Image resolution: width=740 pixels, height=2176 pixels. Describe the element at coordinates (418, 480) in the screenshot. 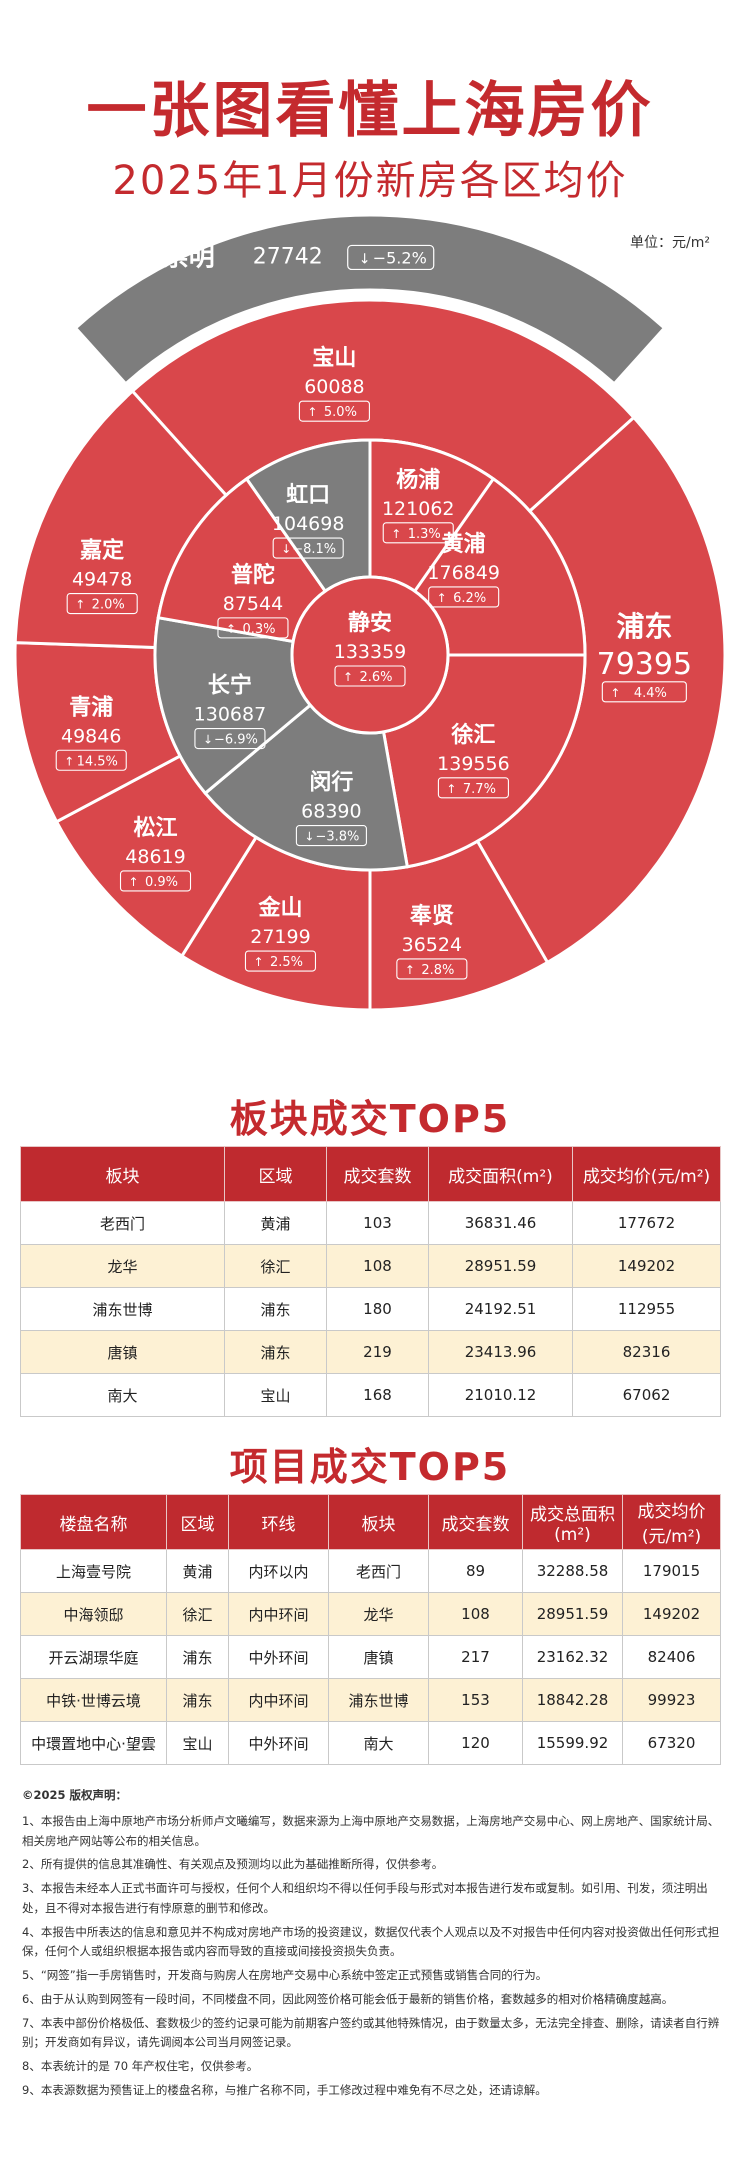

I see `district-name-label: 杨浦` at that location.